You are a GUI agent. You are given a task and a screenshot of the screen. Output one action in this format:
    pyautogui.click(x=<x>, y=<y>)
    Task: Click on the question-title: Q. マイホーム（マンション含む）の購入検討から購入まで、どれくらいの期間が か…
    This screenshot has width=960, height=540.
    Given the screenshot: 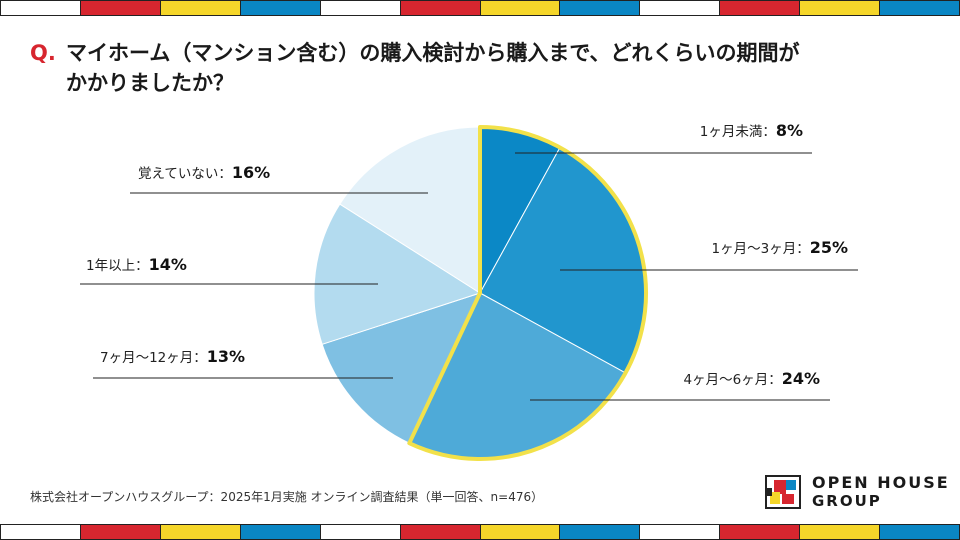 What is the action you would take?
    pyautogui.click(x=480, y=68)
    